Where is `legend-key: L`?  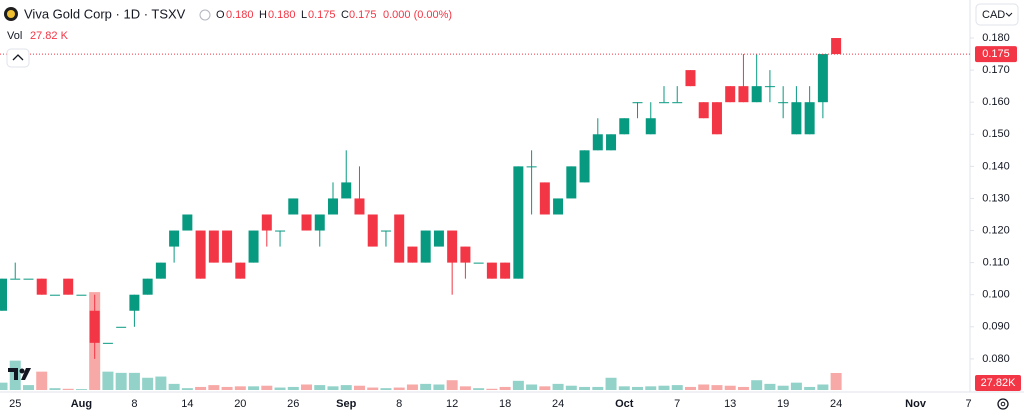
legend-key: L is located at coordinates (304, 15).